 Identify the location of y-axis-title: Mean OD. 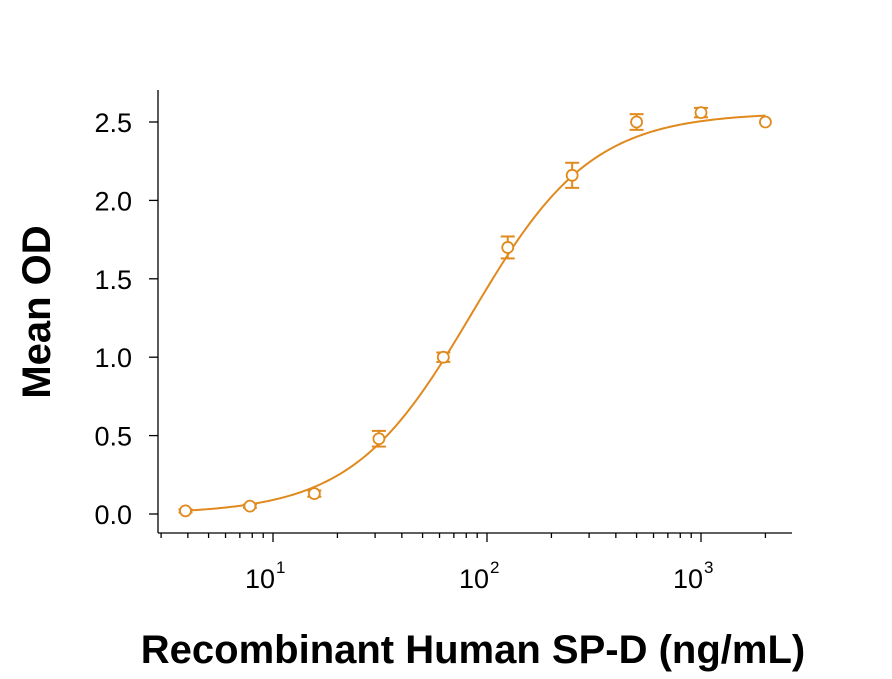
(37, 311).